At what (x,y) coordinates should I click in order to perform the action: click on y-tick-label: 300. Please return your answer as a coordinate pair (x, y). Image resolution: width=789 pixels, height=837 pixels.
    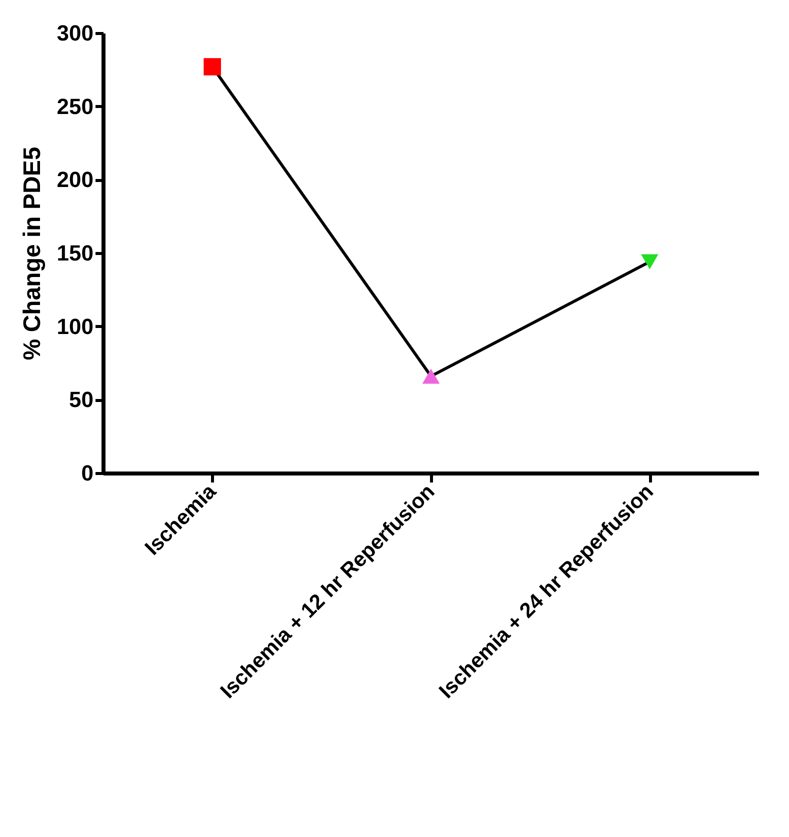
    Looking at the image, I should click on (75, 33).